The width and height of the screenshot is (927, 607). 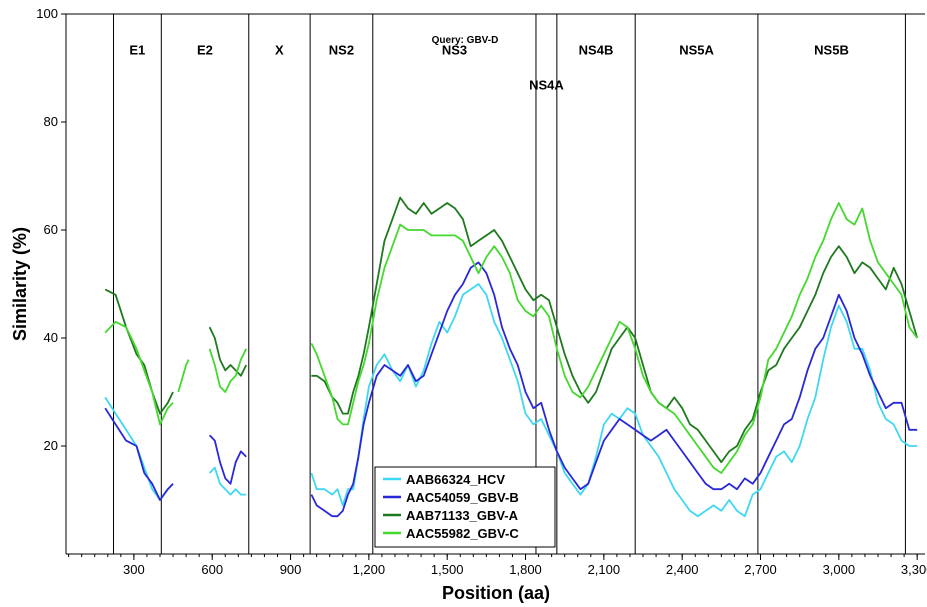 What do you see at coordinates (369, 569) in the screenshot?
I see `x-tick-label-1200: 1,200` at bounding box center [369, 569].